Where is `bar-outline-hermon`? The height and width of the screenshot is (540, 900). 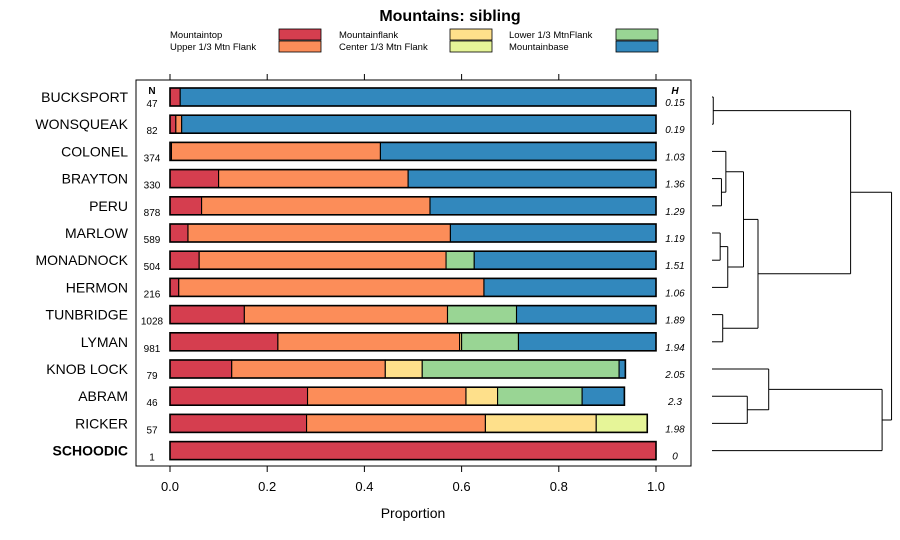 bar-outline-hermon is located at coordinates (413, 287).